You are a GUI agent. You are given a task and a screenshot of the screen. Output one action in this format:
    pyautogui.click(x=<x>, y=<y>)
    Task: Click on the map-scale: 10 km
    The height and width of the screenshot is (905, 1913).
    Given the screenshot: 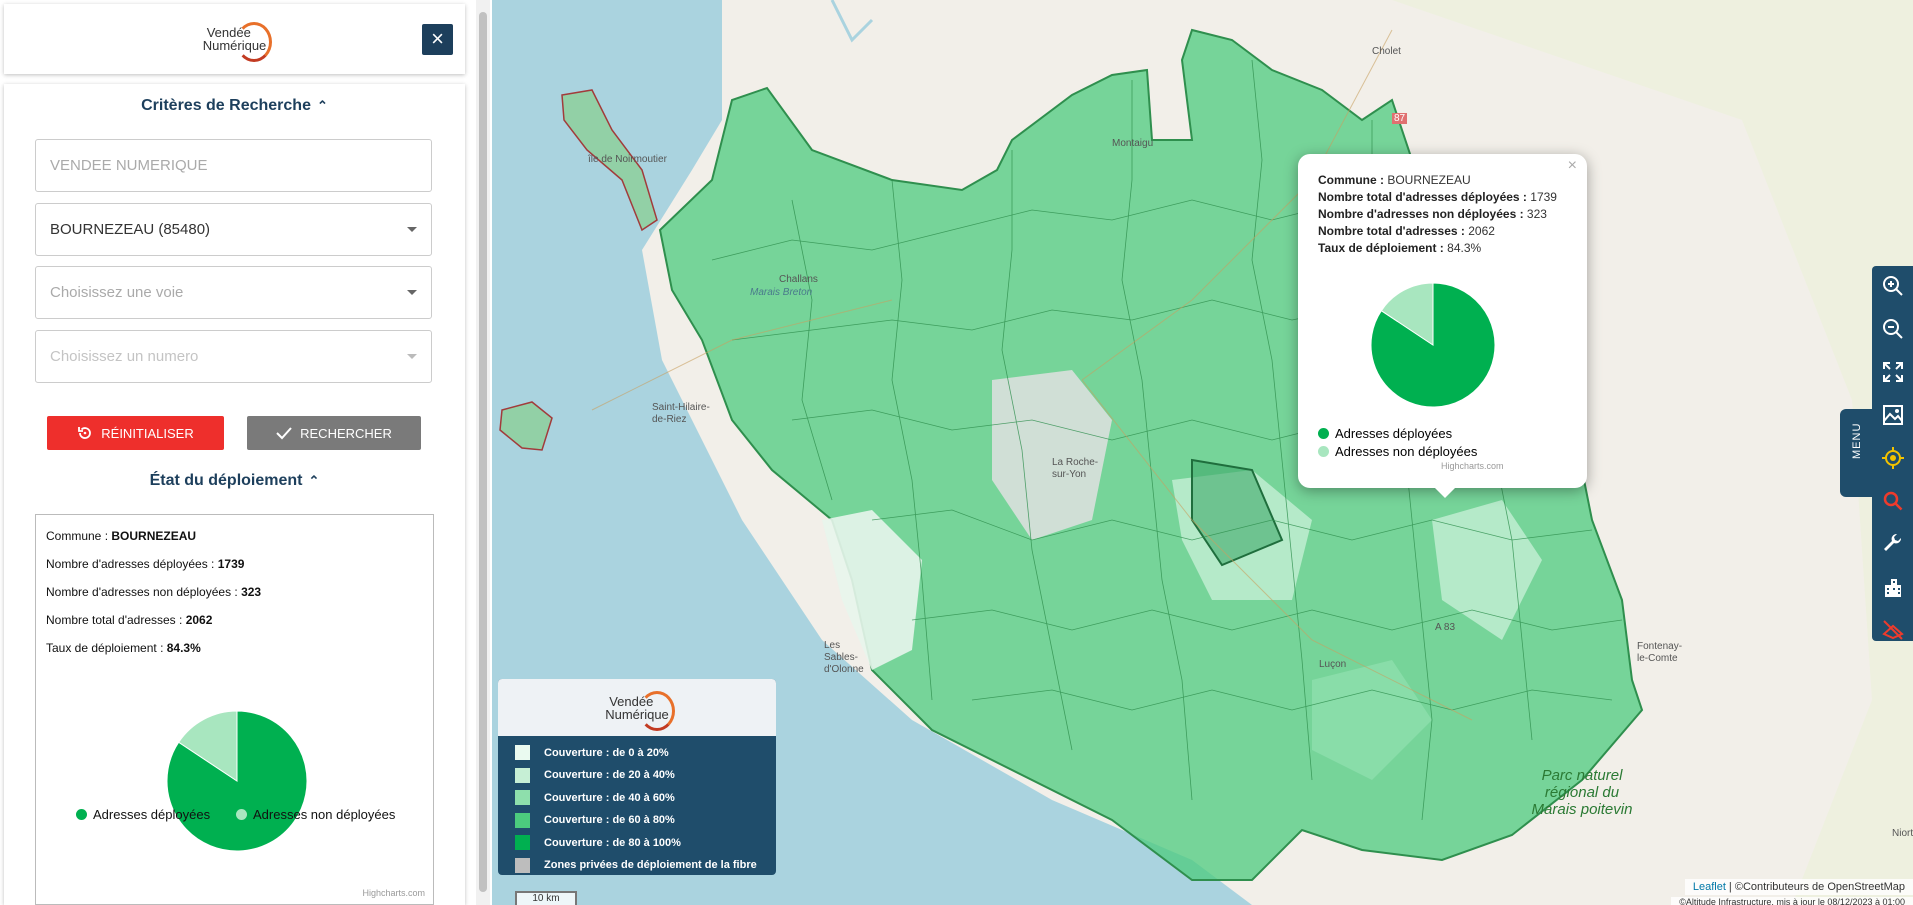 What is the action you would take?
    pyautogui.click(x=546, y=898)
    